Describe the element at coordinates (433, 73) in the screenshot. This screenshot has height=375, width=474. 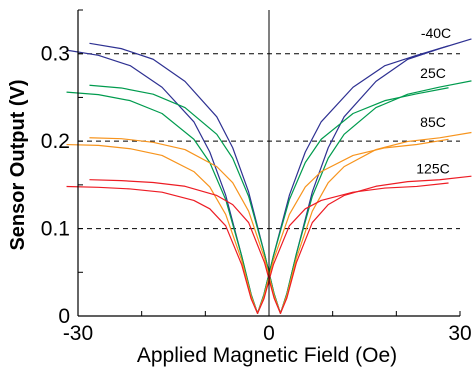
I see `series-label-1: 25C` at that location.